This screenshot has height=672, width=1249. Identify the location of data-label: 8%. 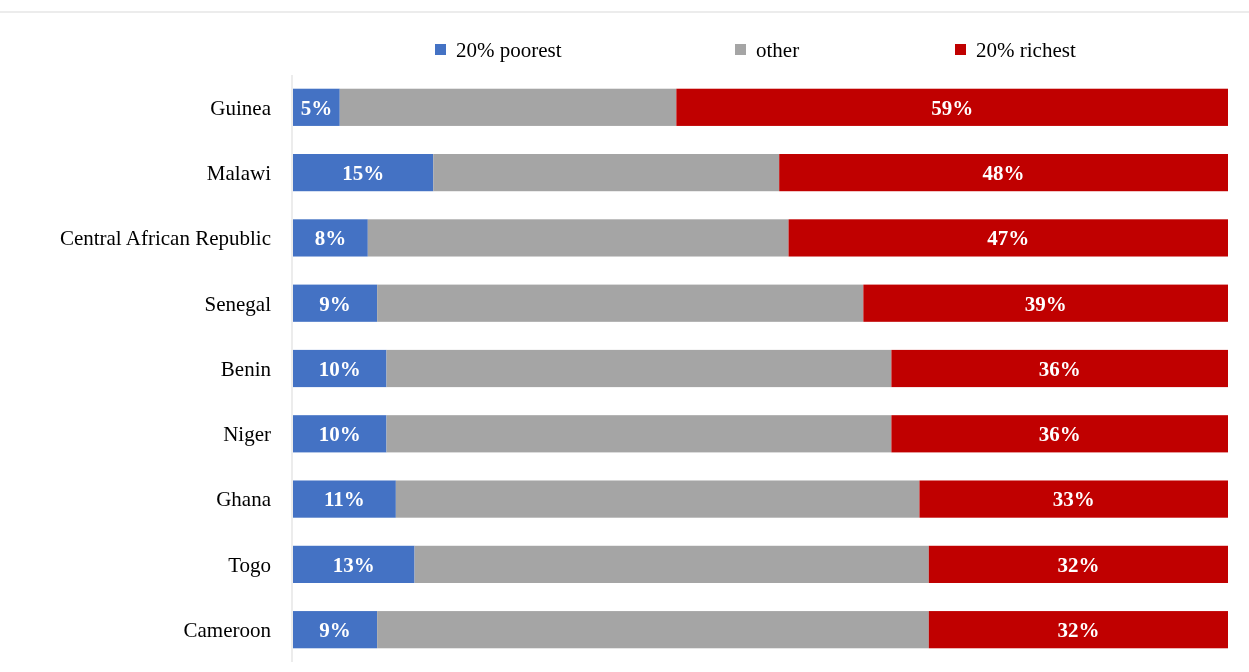
(330, 238).